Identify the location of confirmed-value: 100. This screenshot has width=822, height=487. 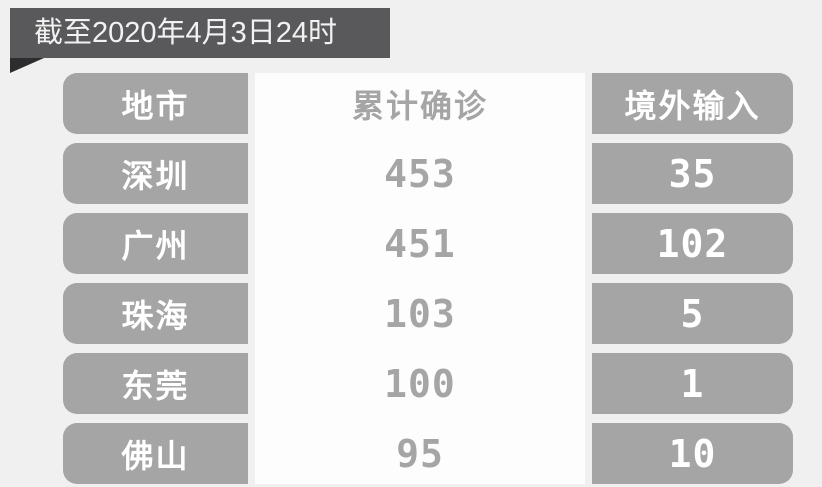
(420, 383).